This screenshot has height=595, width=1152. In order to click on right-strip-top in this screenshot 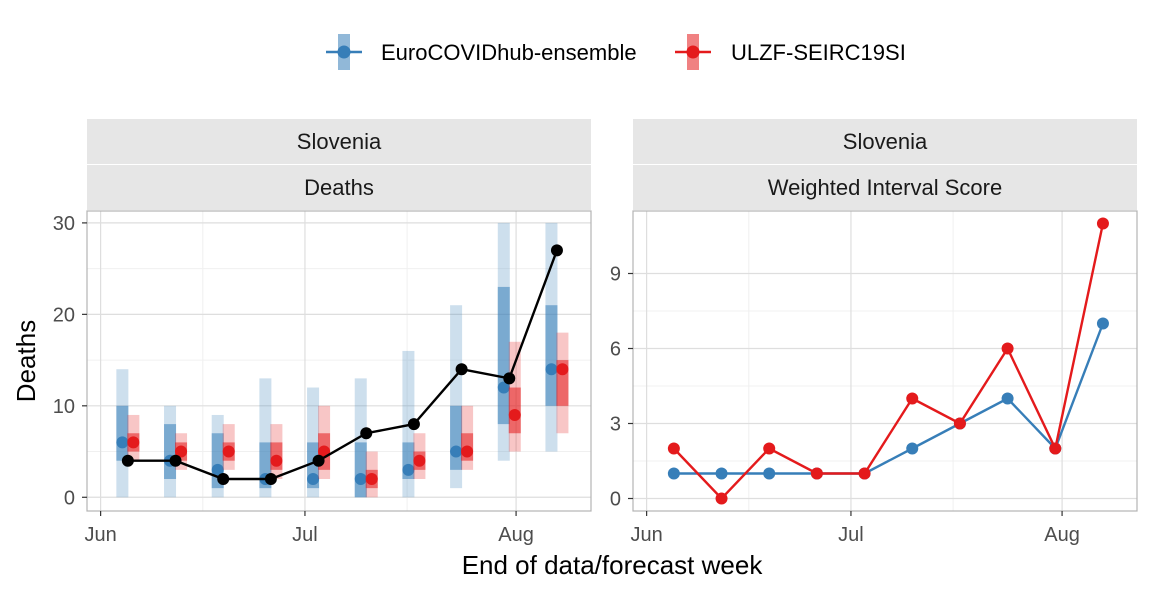, I will do `click(885, 141)`.